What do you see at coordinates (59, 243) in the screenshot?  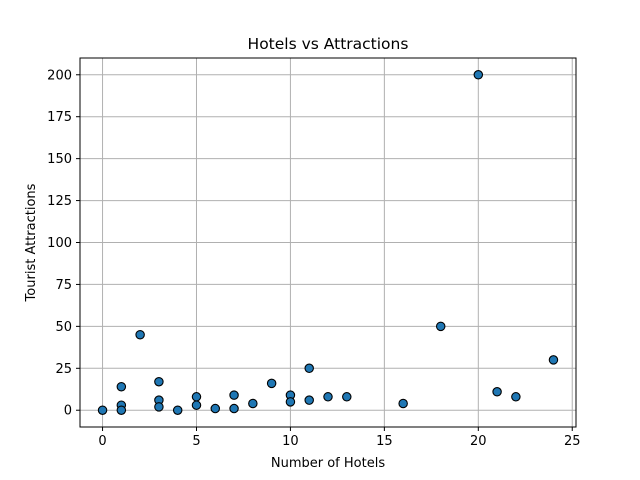 I see `y-tick-label: 100` at bounding box center [59, 243].